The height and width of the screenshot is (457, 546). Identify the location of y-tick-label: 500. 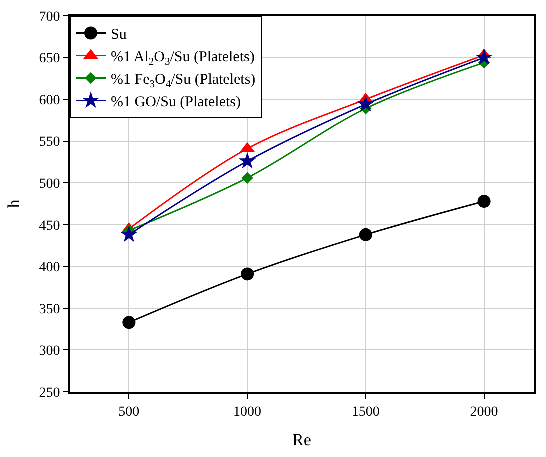
(49, 184).